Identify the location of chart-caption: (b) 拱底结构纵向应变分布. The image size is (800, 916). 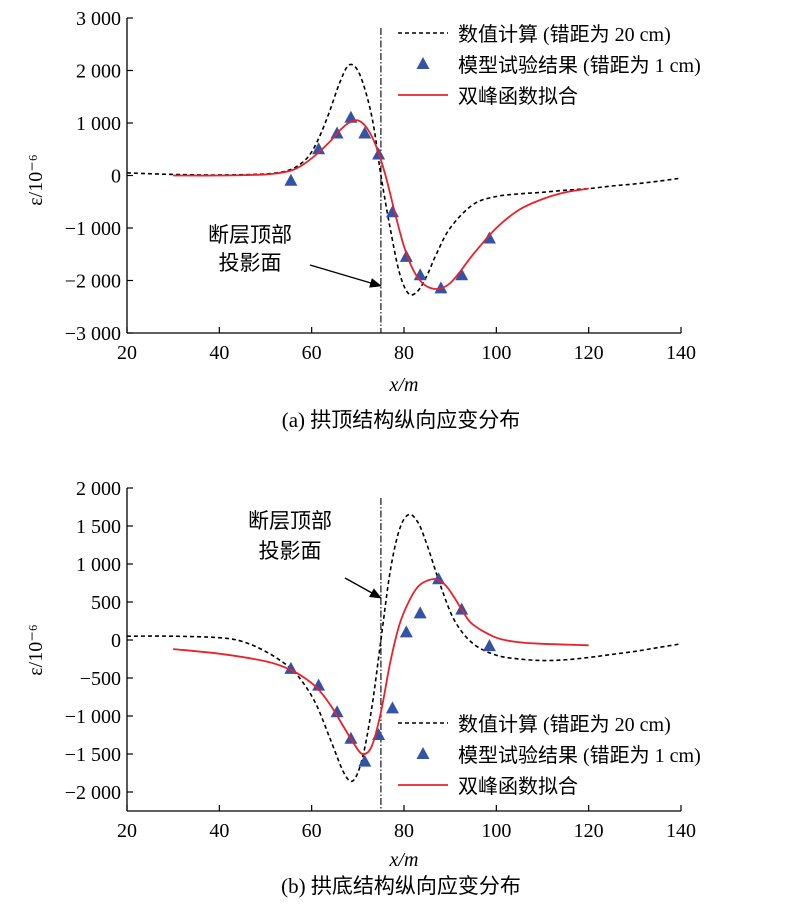
(401, 886).